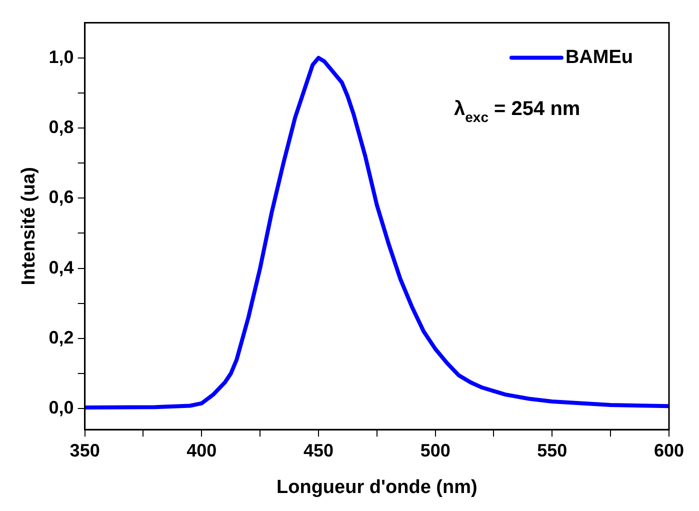 This screenshot has height=511, width=699. I want to click on x-tick-label: 550, so click(552, 450).